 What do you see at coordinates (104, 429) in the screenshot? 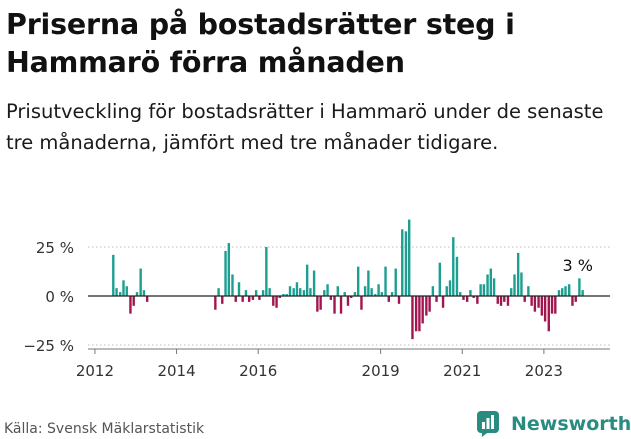
I see `source-note: Källa: Svensk Mäklarstatistik` at bounding box center [104, 429].